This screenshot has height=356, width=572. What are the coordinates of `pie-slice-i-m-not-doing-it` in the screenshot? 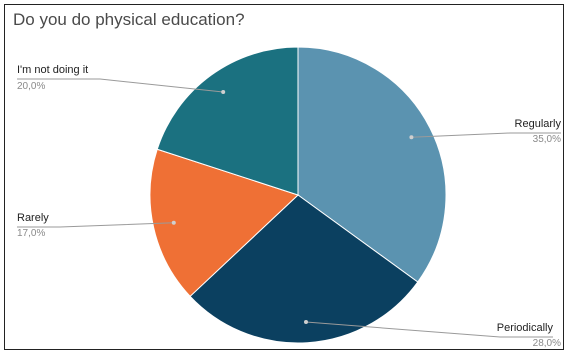 It's located at (227, 121).